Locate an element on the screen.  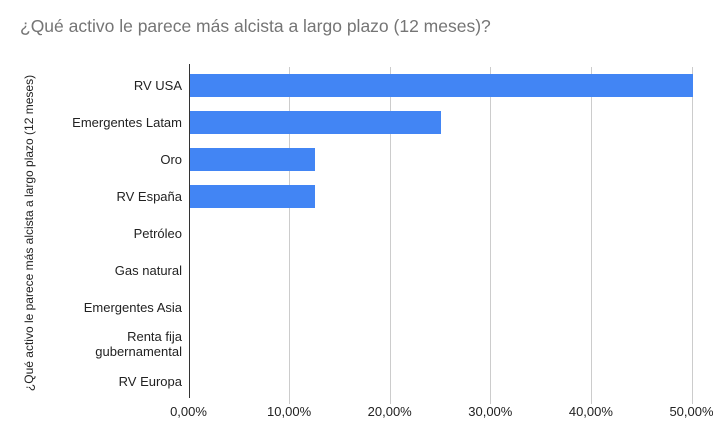
x-tick-label: 40,00% is located at coordinates (590, 411).